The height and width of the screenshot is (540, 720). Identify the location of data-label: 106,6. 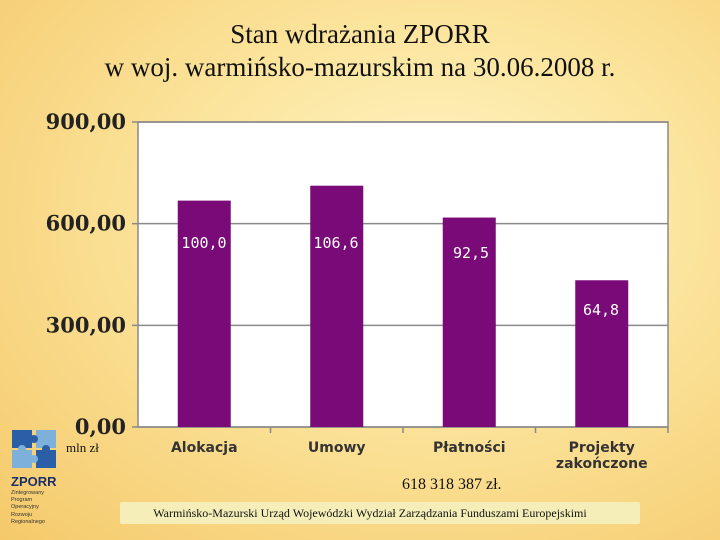
(335, 243).